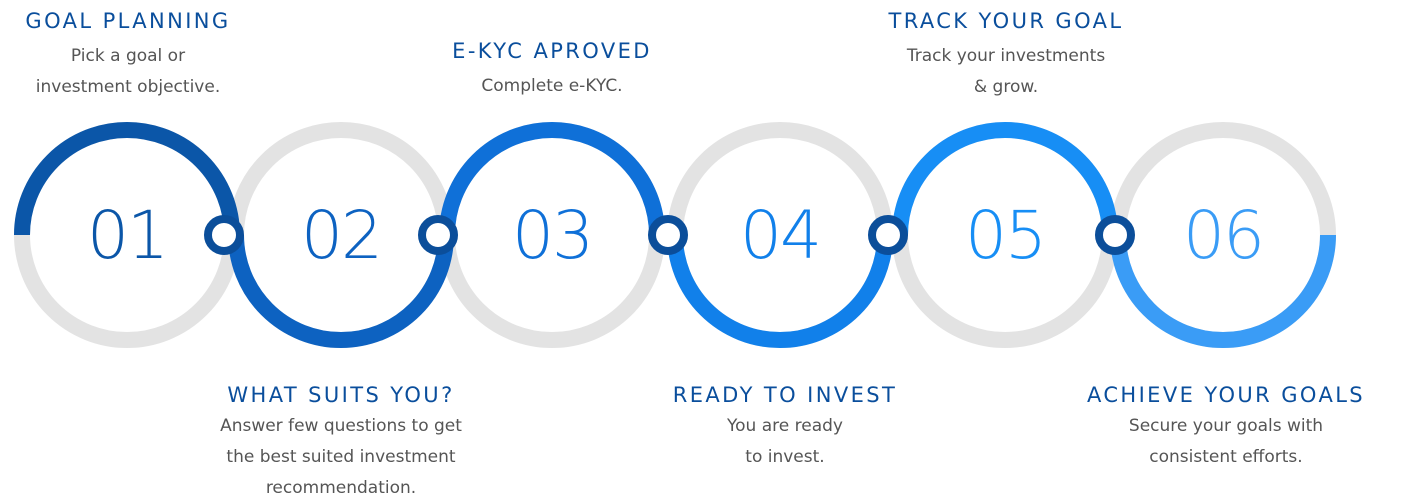  What do you see at coordinates (128, 56) in the screenshot?
I see `step-01-desc-line-1: Pick a goal or` at bounding box center [128, 56].